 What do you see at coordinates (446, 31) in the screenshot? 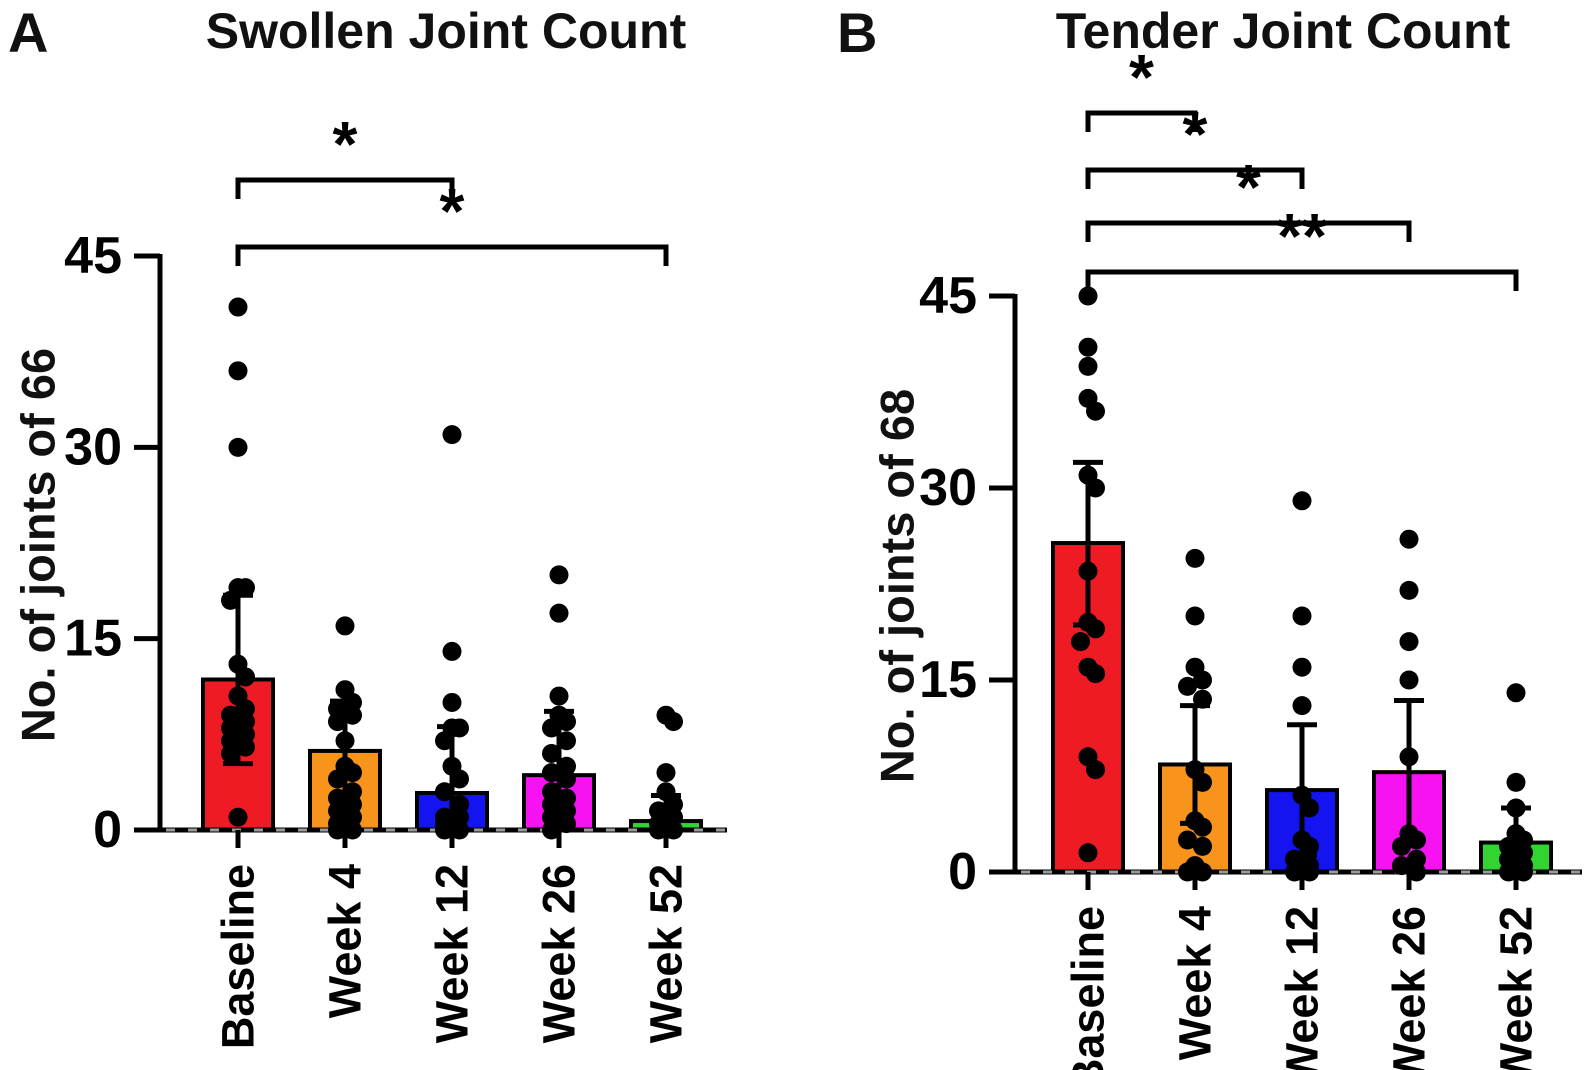
I see `panel-a-title: Swollen Joint Count` at bounding box center [446, 31].